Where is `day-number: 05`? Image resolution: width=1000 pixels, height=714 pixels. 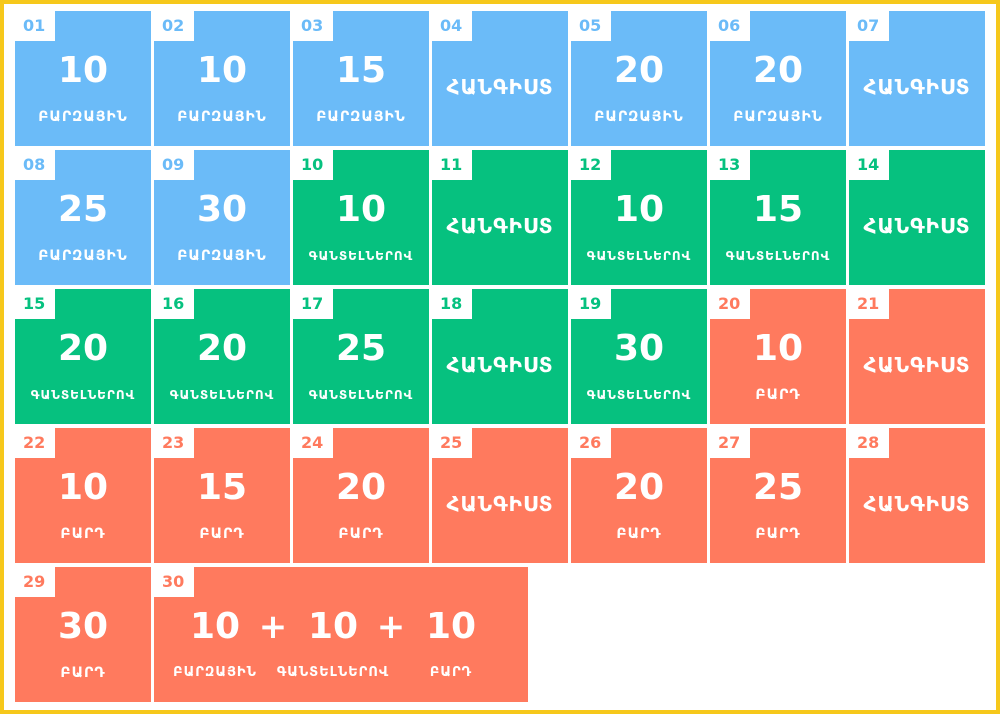 day-number: 05 is located at coordinates (591, 26).